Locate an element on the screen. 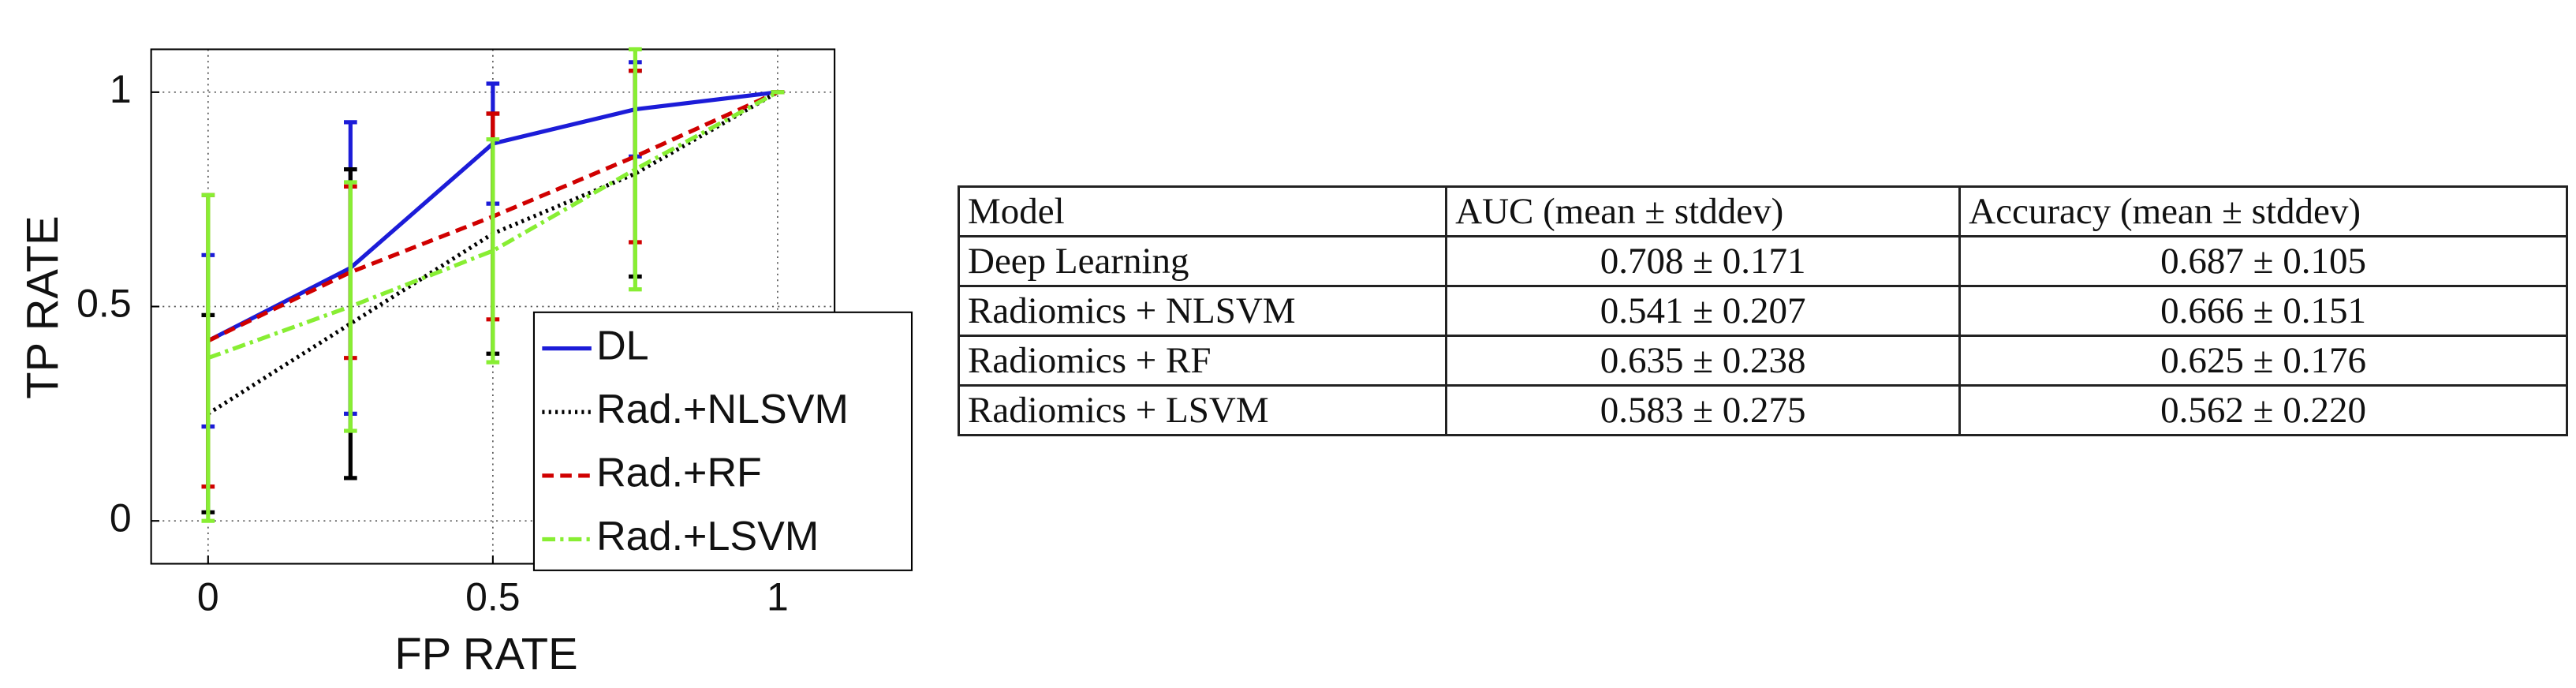 This screenshot has height=688, width=2576. y-tick-label: 0.5 is located at coordinates (104, 304).